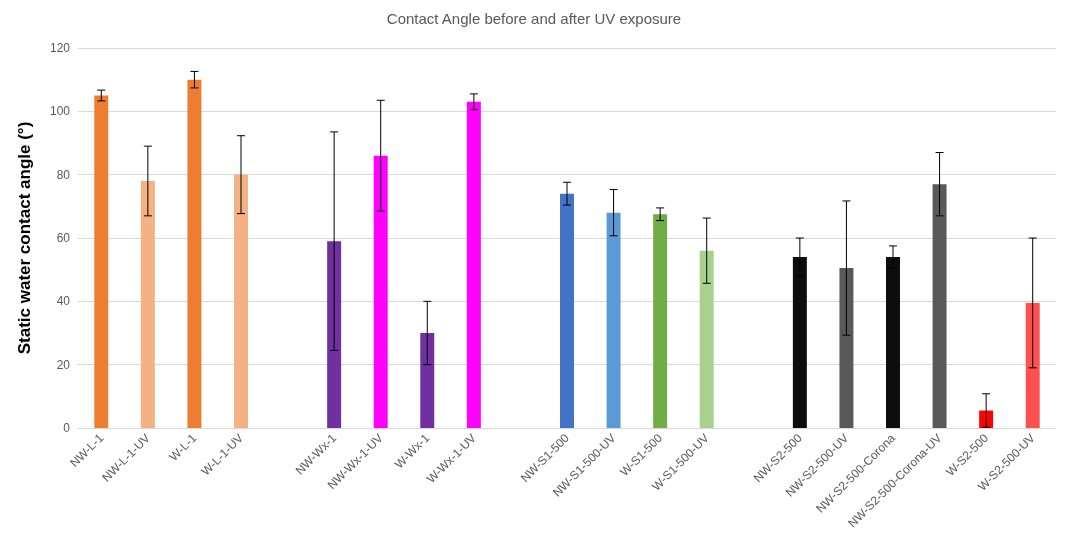 This screenshot has height=538, width=1068. What do you see at coordinates (67, 428) in the screenshot?
I see `y-tick-label: 0` at bounding box center [67, 428].